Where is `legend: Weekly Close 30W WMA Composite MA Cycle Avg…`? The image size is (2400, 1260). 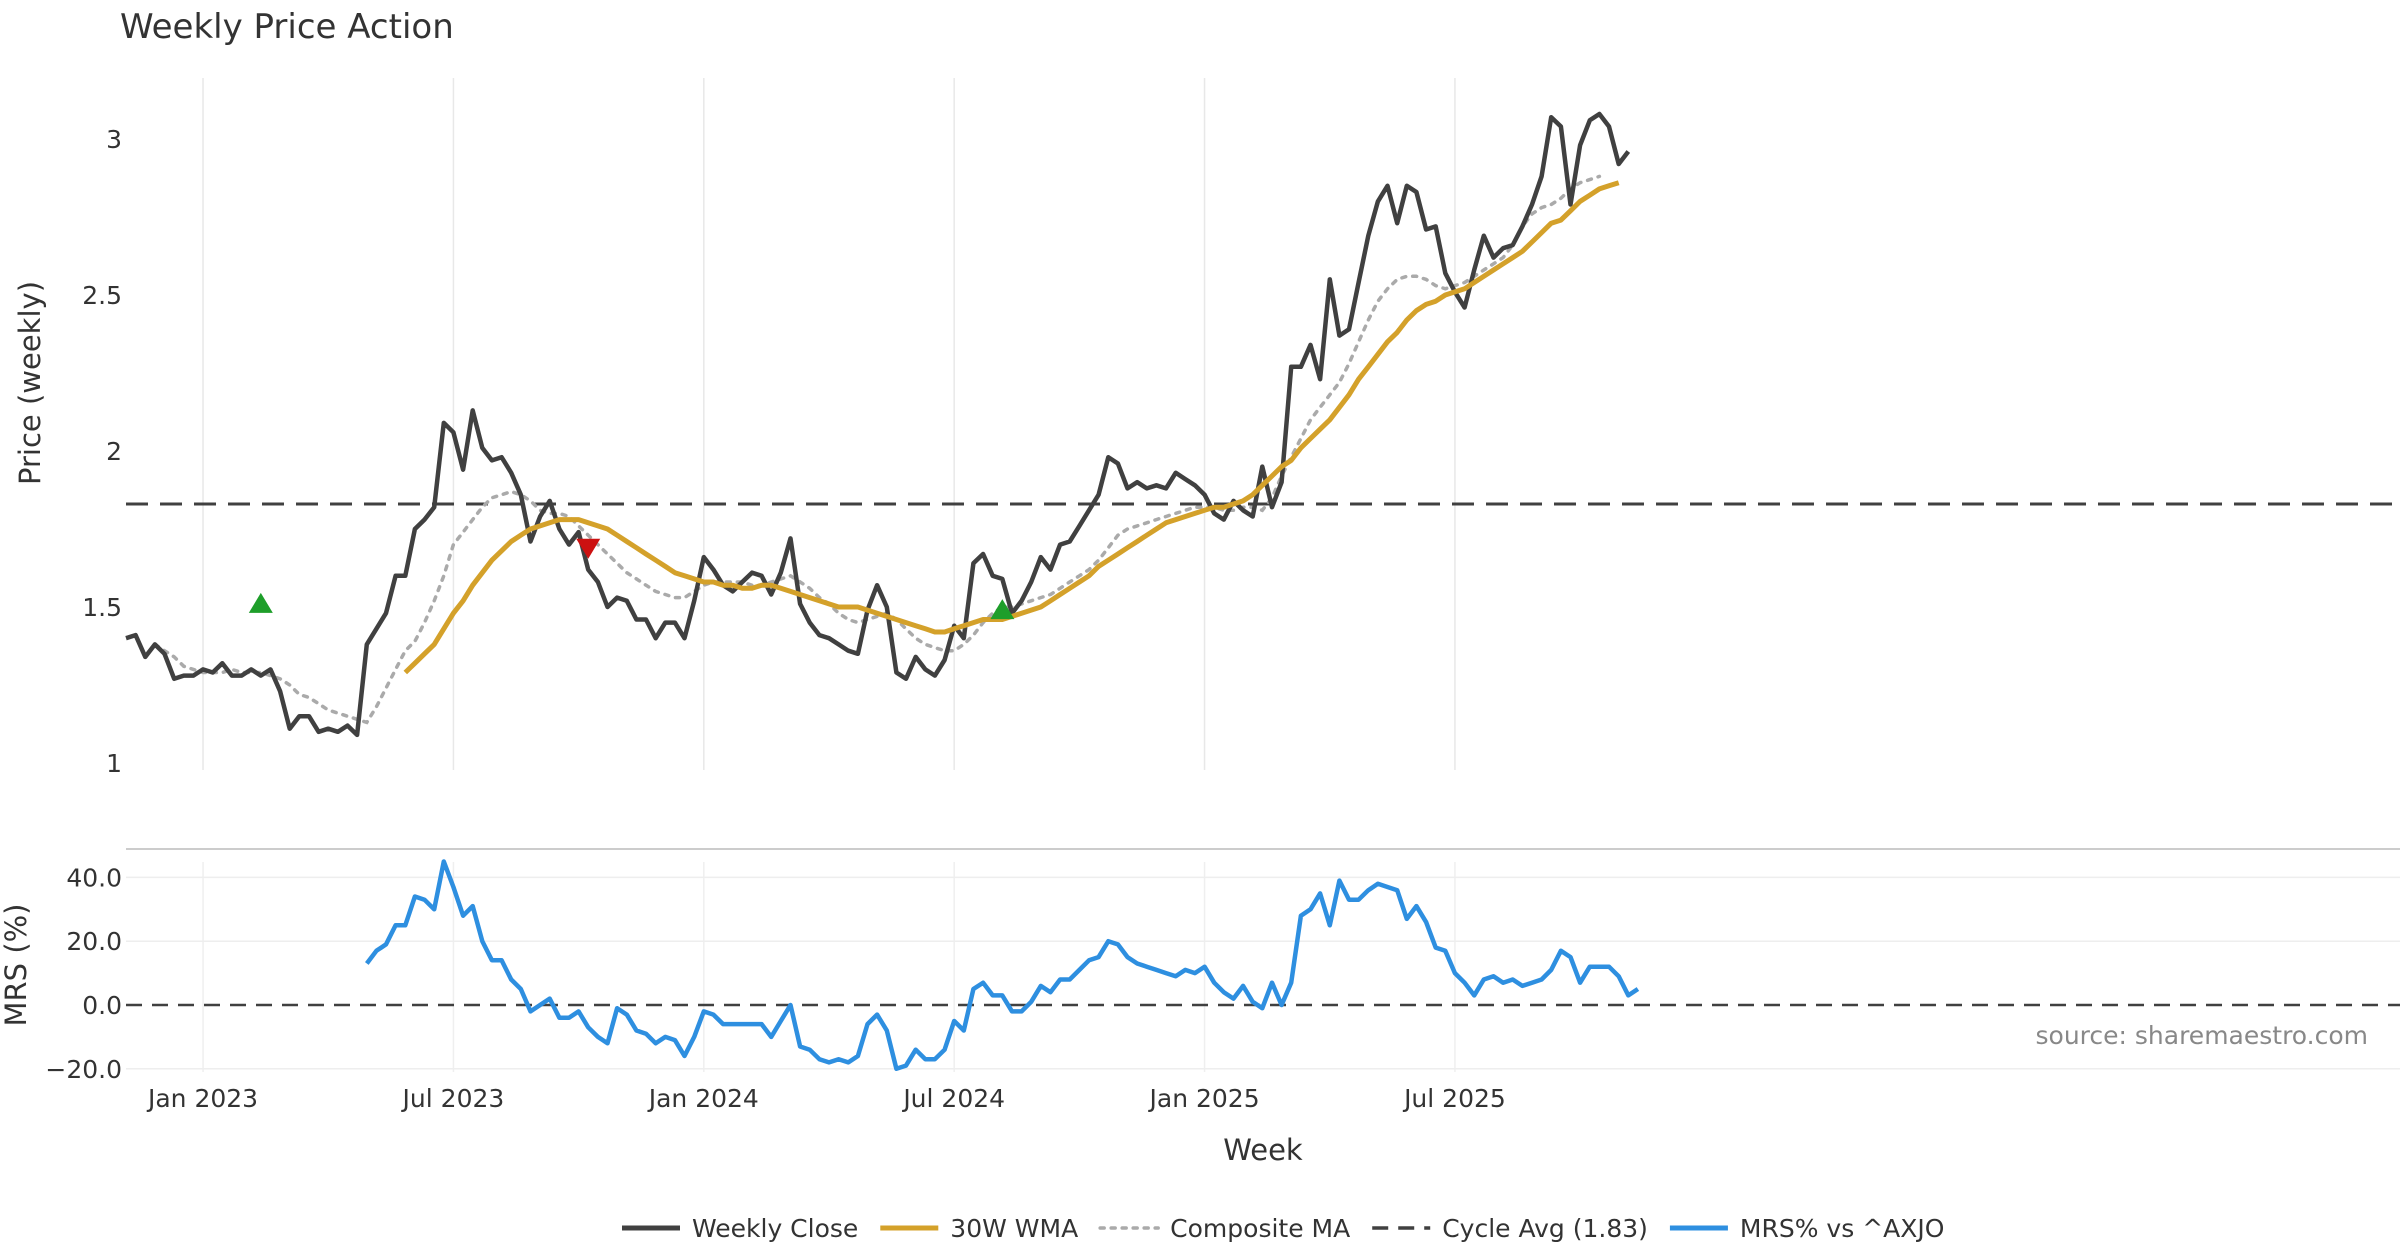
legend: Weekly Close 30W WMA Composite MA Cycle Avg… is located at coordinates (1283, 1228).